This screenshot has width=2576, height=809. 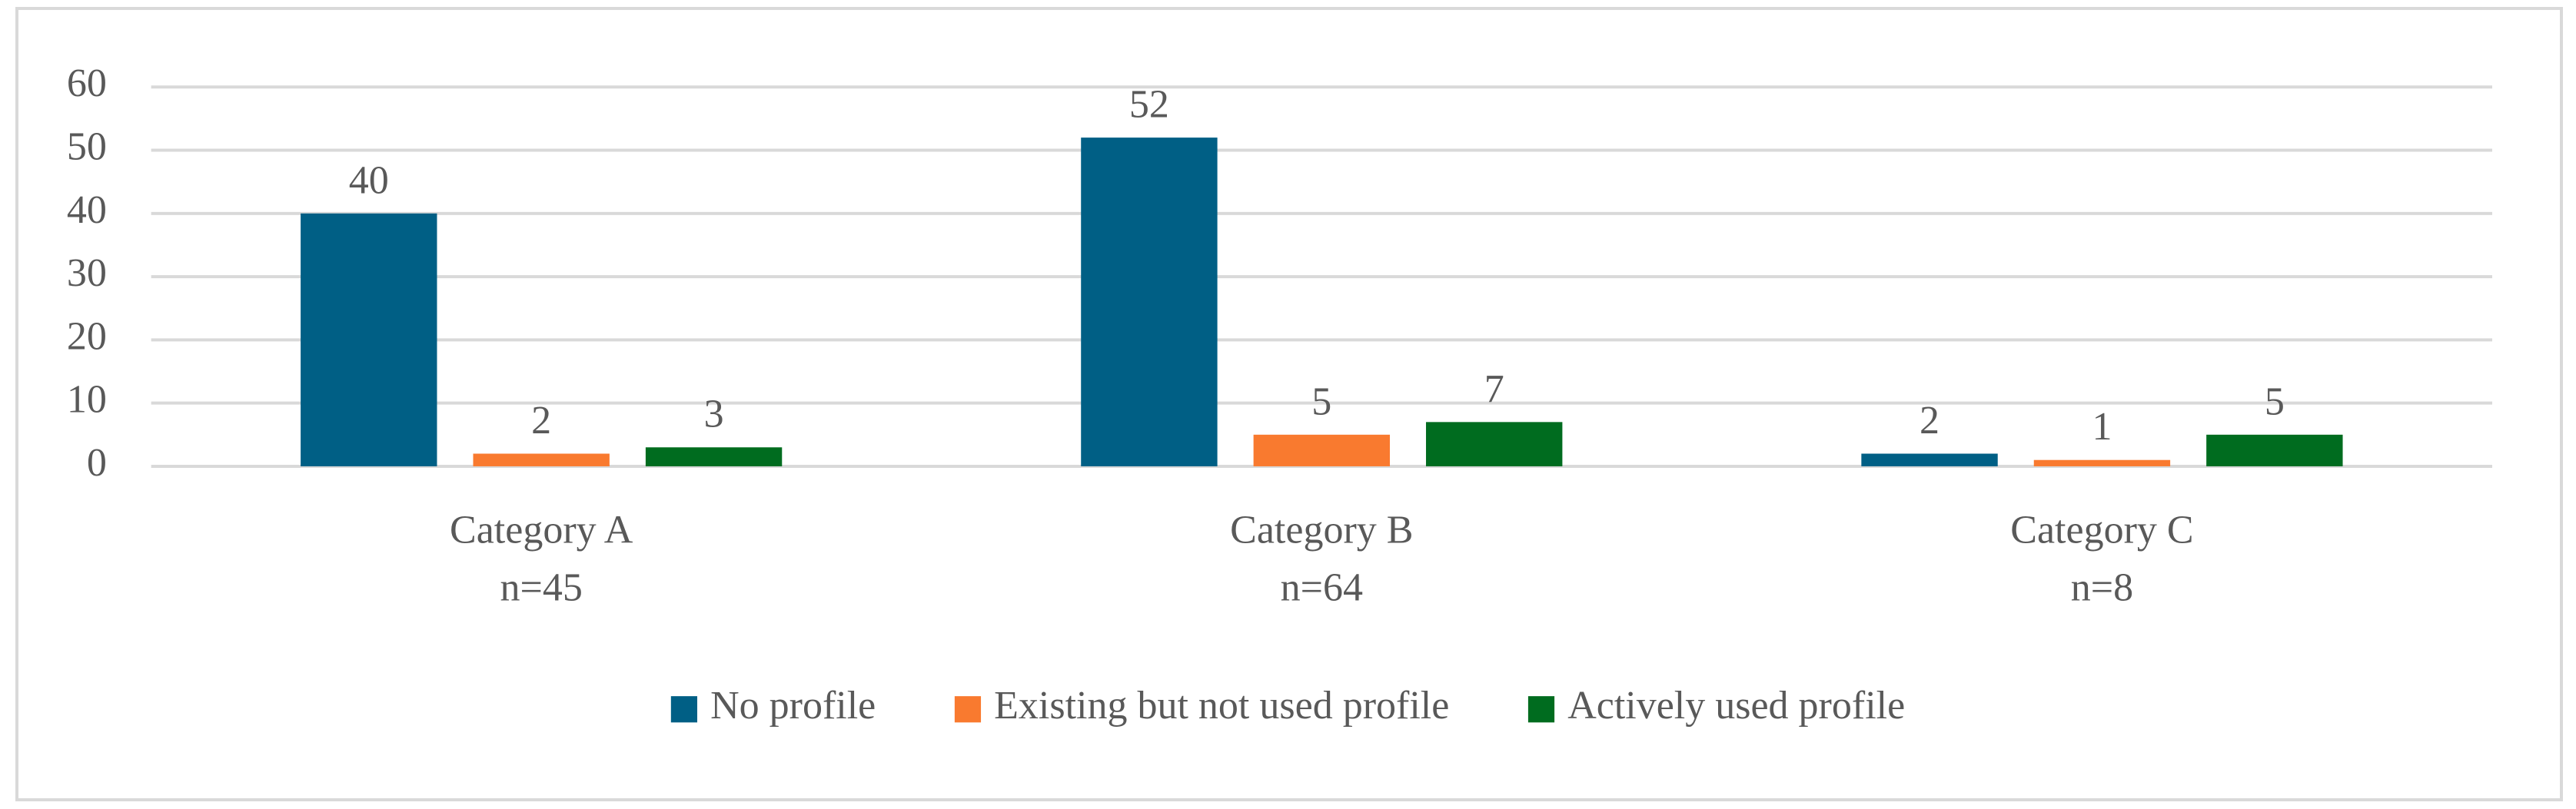 I want to click on y-tick-label: 20, so click(x=87, y=336).